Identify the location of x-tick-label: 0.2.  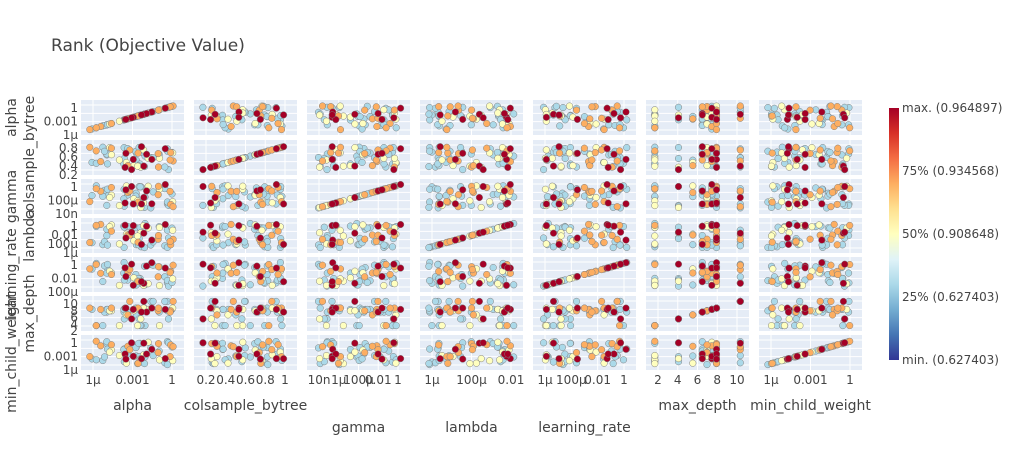
(205, 380).